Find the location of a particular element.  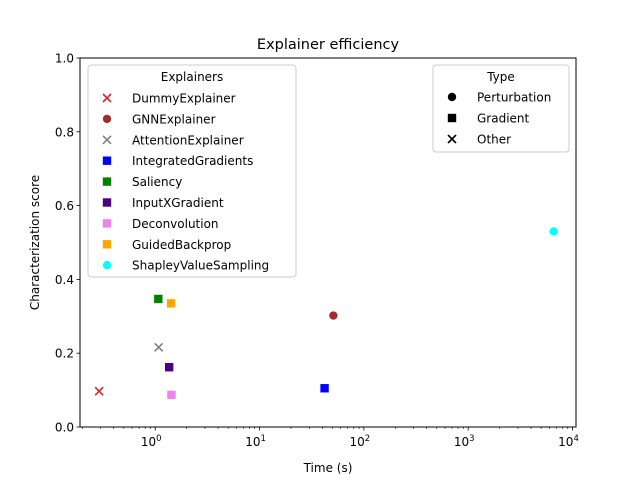

y-tick-label: 0.8 is located at coordinates (64, 132).